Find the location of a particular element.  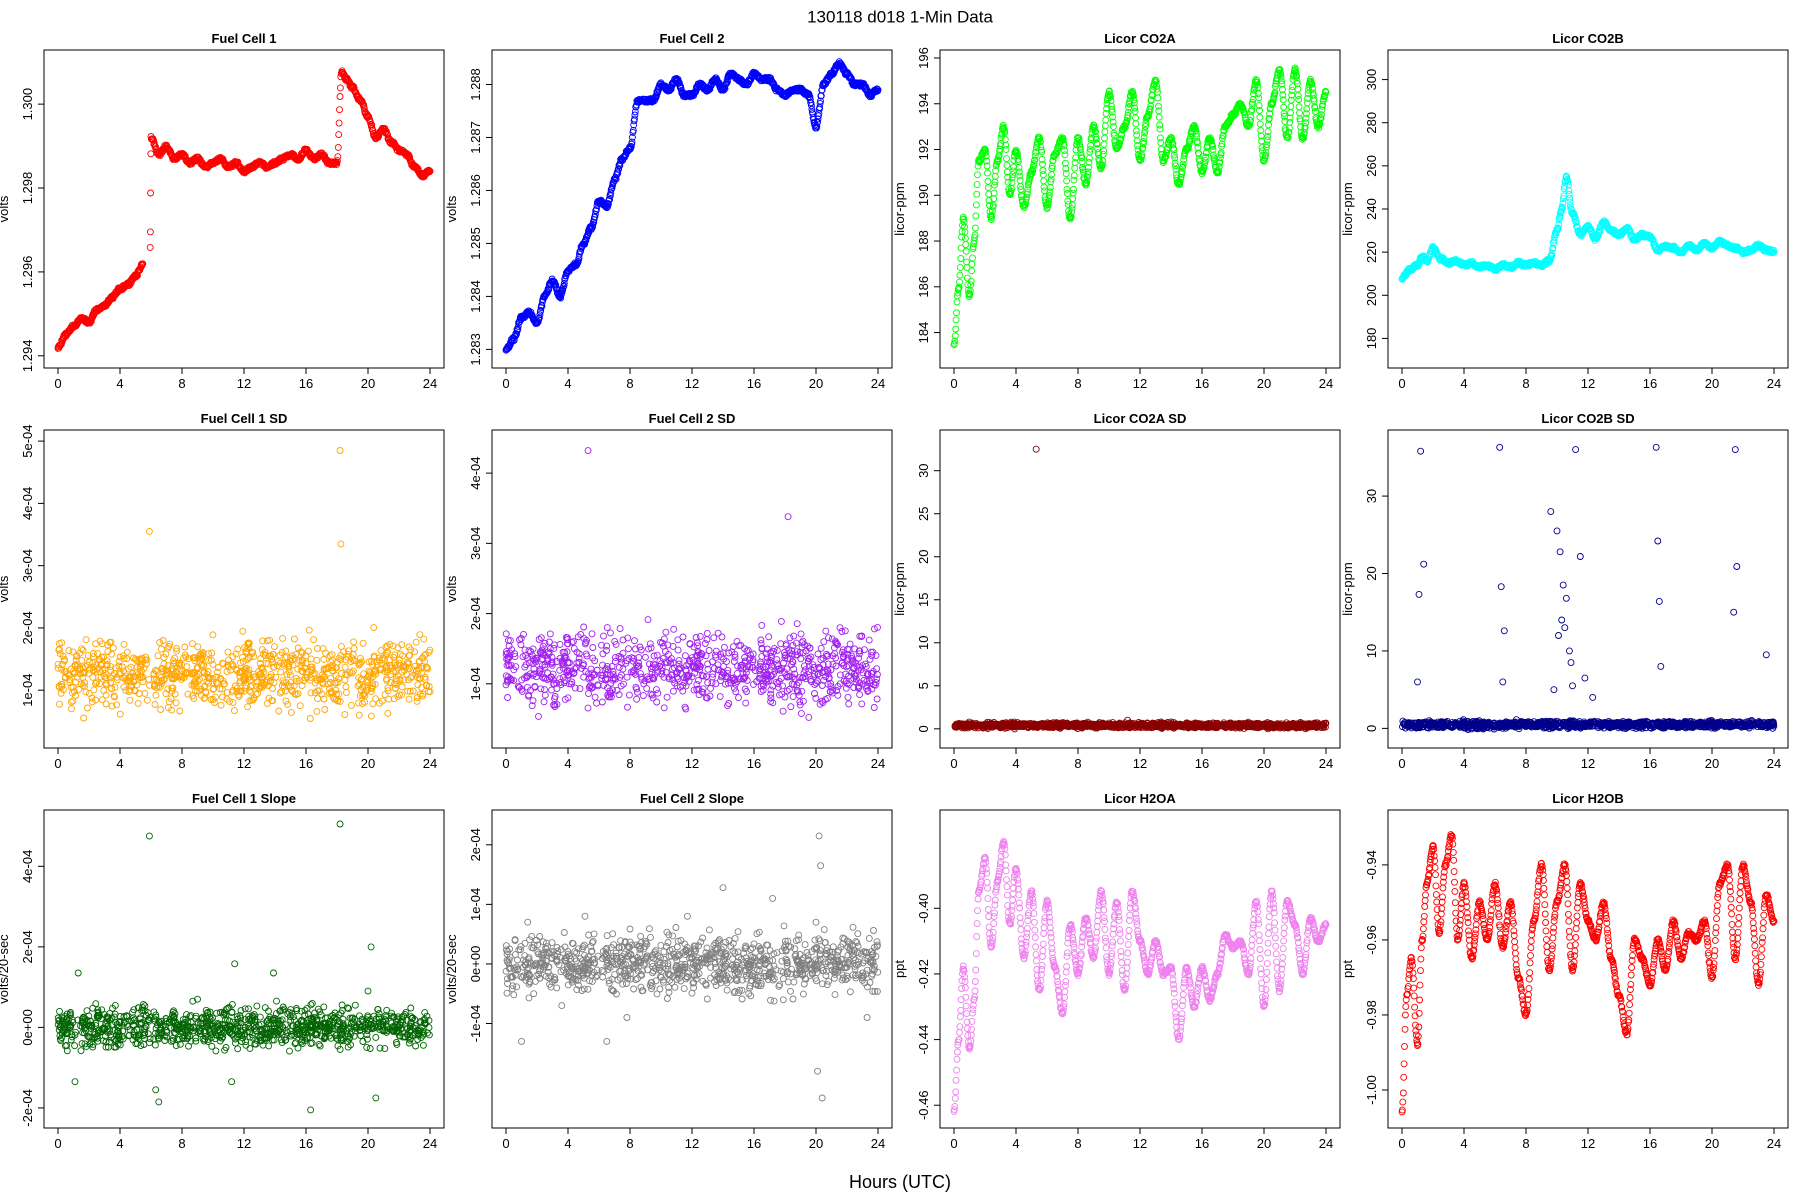

y-tick-label: 2e-04 is located at coordinates (475, 613).